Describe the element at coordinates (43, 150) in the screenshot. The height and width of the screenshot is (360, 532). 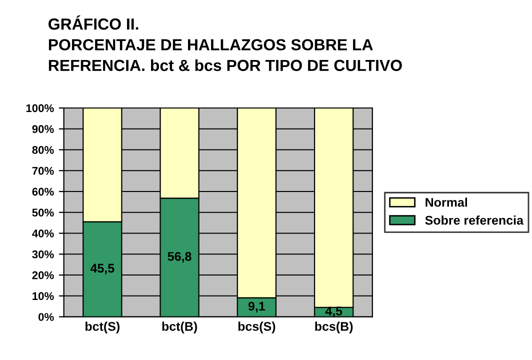
I see `y-tick-label: 80%` at that location.